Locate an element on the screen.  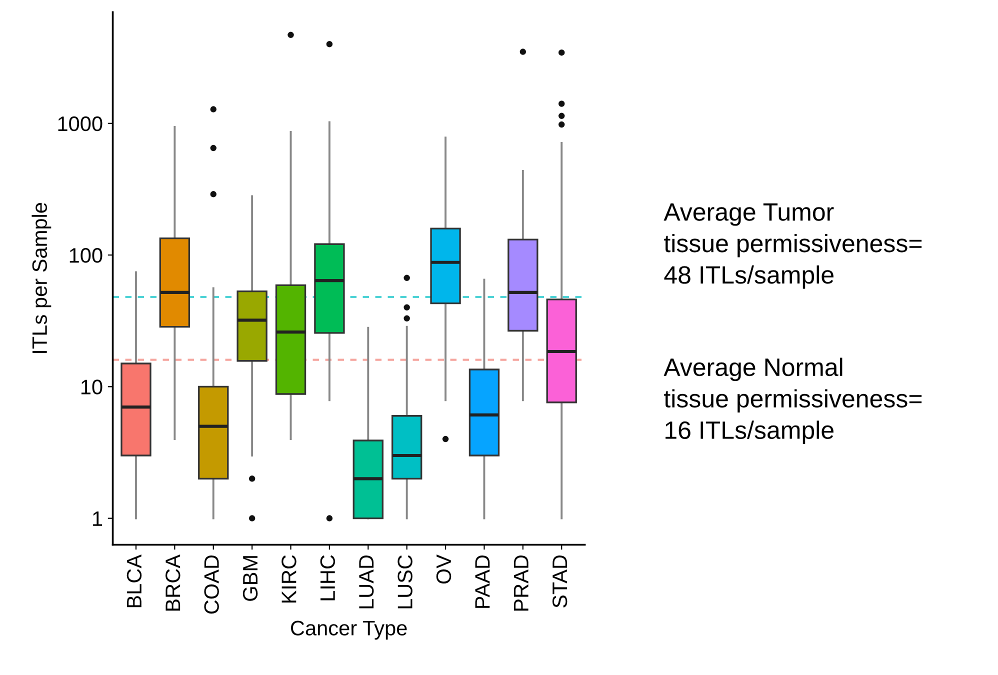
x-tick-label: OV is located at coordinates (444, 569).